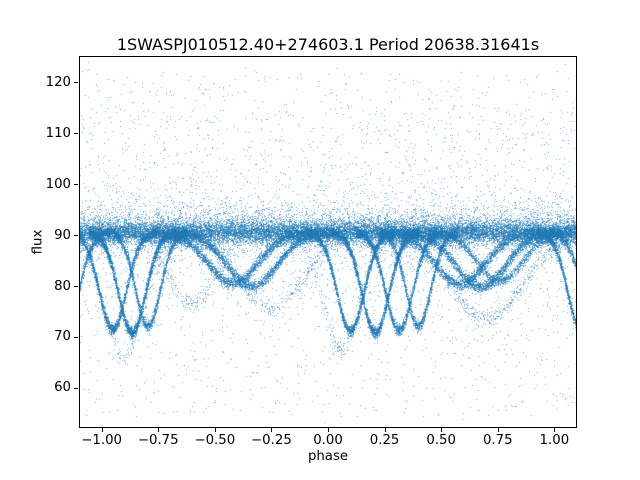 This screenshot has width=640, height=480. I want to click on x-tick-label: −0.50, so click(215, 440).